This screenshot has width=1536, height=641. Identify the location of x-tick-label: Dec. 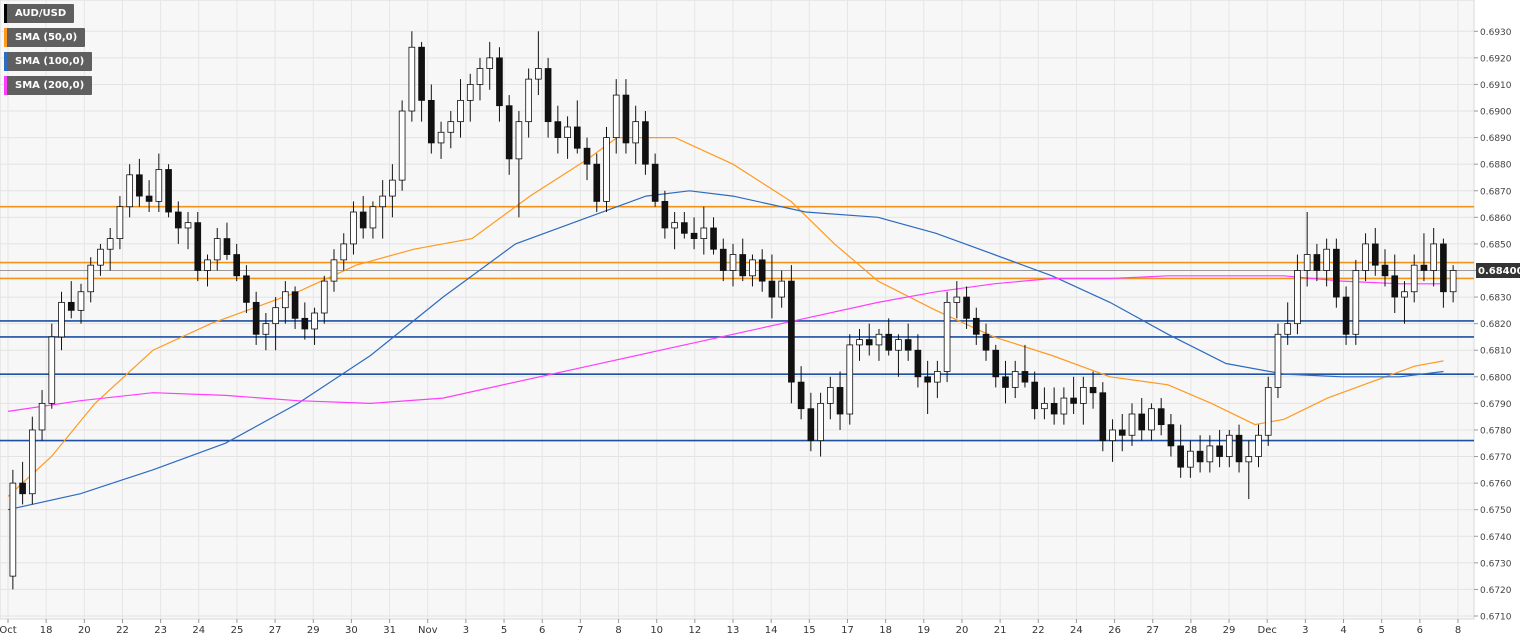
(1267, 630).